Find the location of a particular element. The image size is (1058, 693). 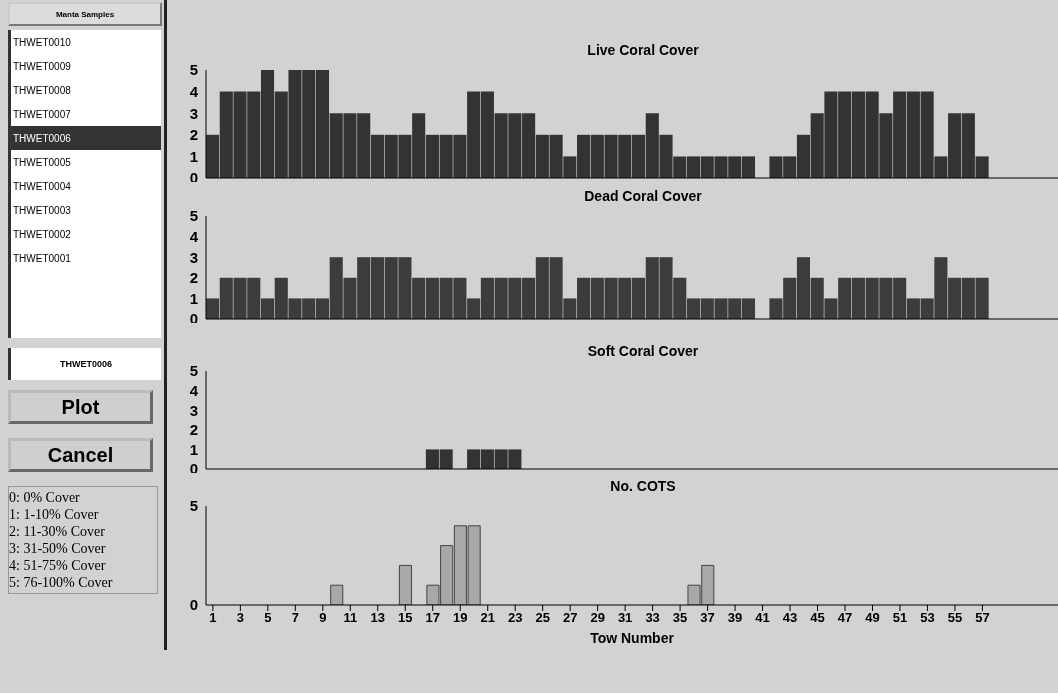

x-tick-label: 21 is located at coordinates (487, 618).